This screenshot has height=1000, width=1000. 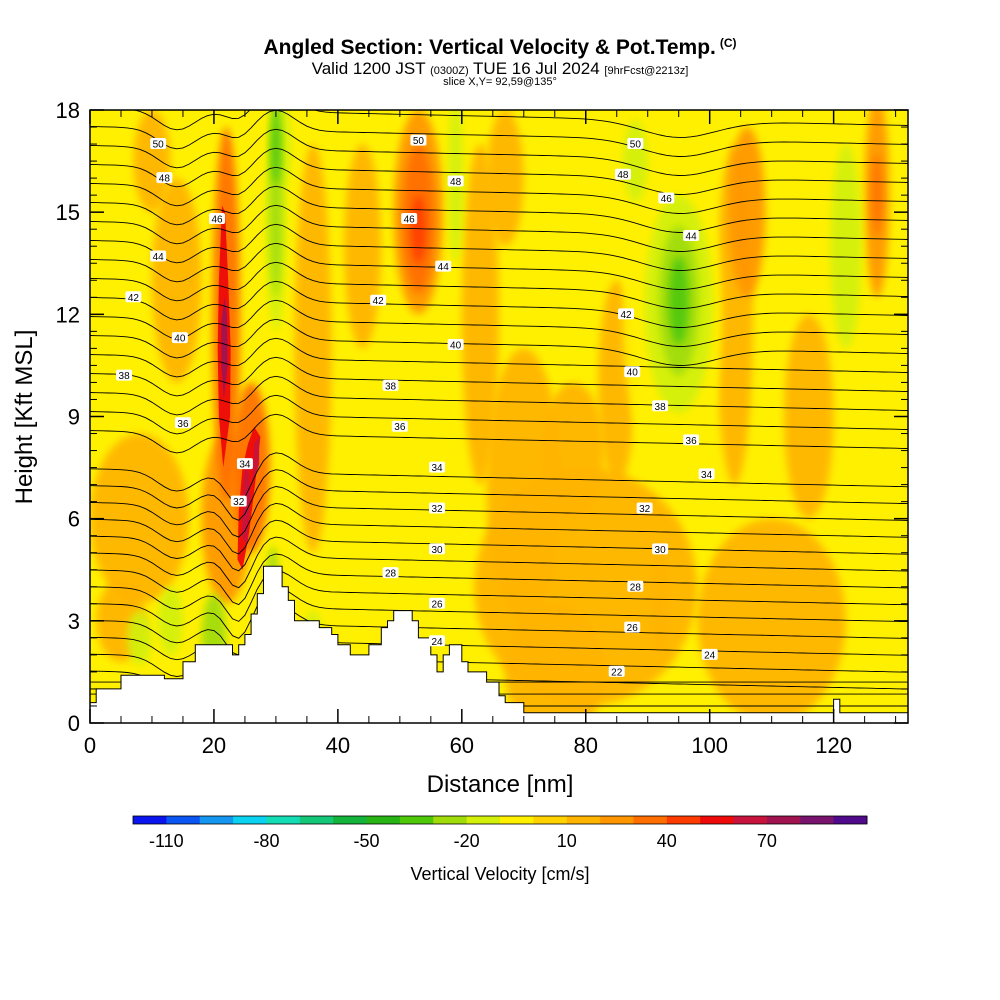 I want to click on contour-label: 22, so click(x=616, y=671).